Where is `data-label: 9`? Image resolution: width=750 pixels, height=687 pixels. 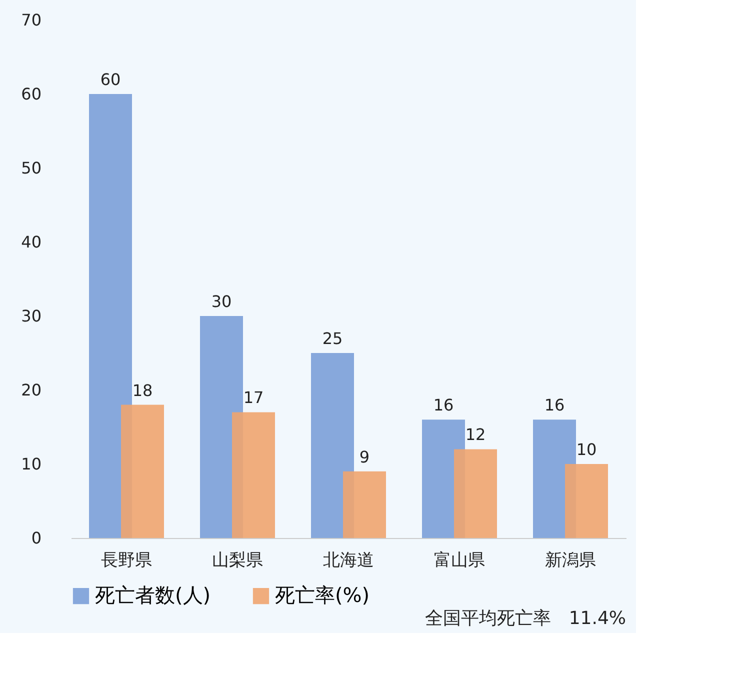 data-label: 9 is located at coordinates (364, 456).